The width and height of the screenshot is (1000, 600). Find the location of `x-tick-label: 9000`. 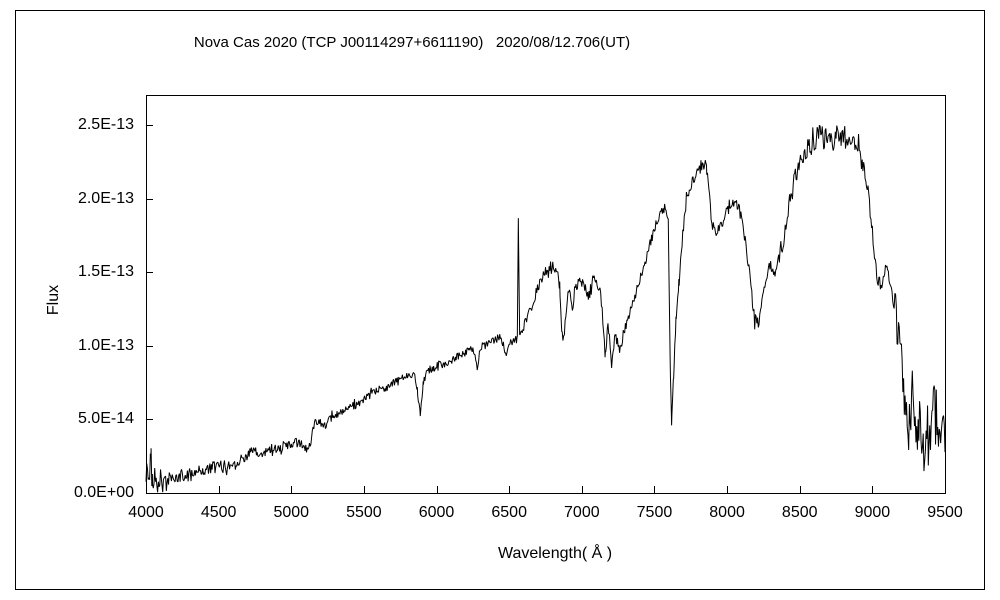

x-tick-label: 9000 is located at coordinates (872, 512).